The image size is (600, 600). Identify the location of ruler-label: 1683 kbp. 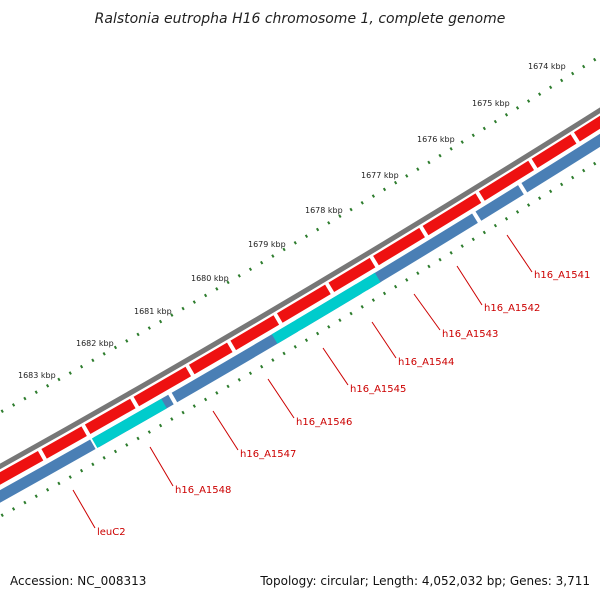
(37, 375).